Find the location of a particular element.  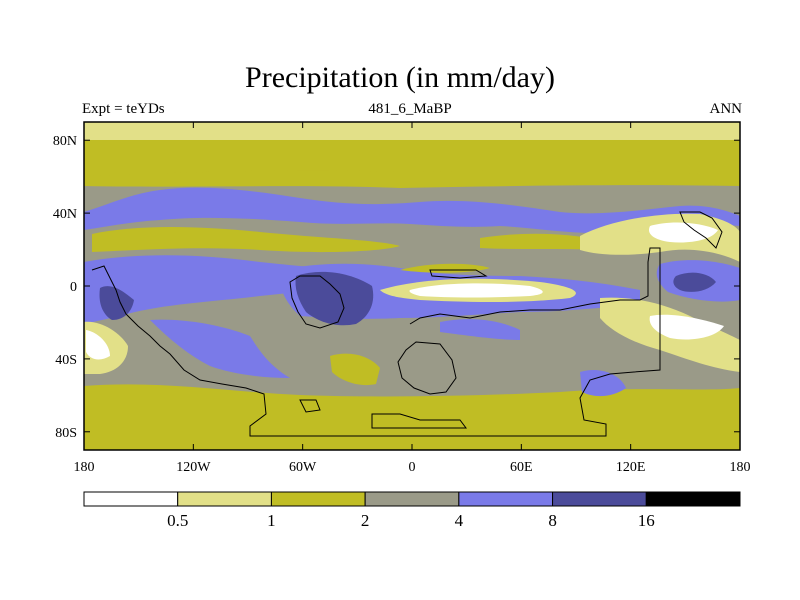

experiment-label: Expt = teYDs is located at coordinates (123, 109).